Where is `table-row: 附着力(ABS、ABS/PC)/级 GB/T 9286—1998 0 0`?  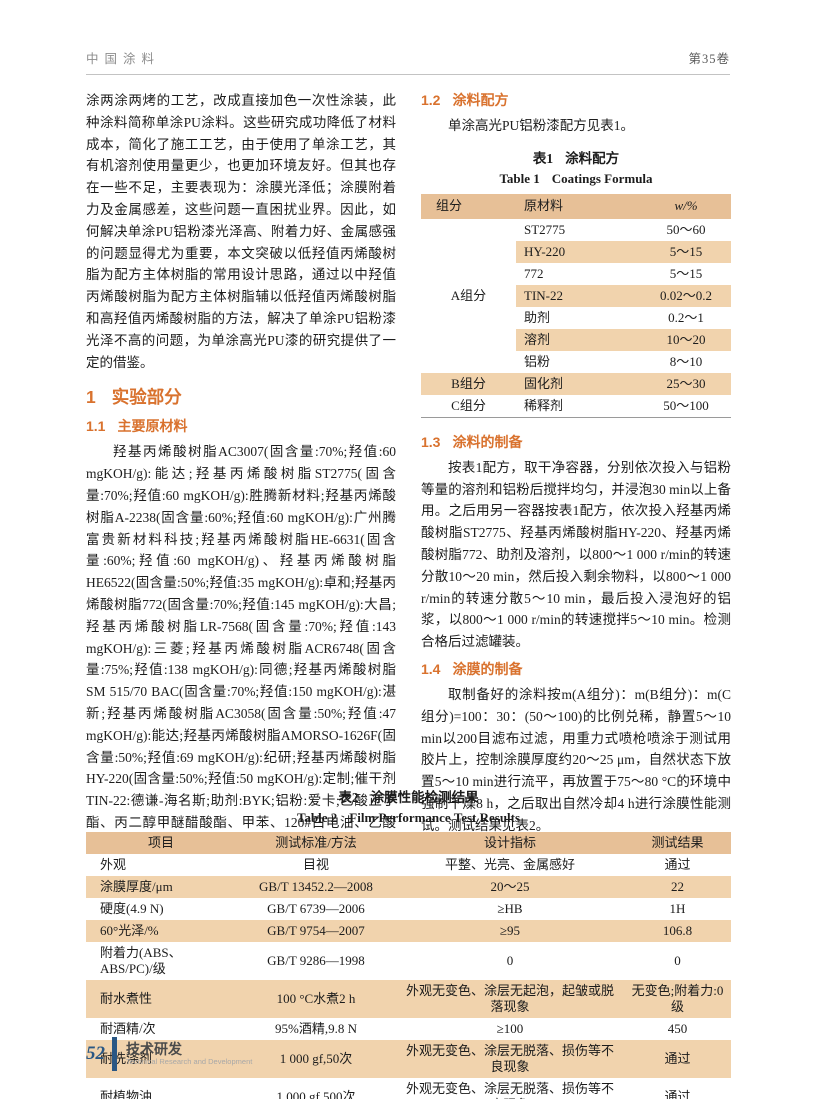 table-row: 附着力(ABS、ABS/PC)/级 GB/T 9286—1998 0 0 is located at coordinates (408, 961).